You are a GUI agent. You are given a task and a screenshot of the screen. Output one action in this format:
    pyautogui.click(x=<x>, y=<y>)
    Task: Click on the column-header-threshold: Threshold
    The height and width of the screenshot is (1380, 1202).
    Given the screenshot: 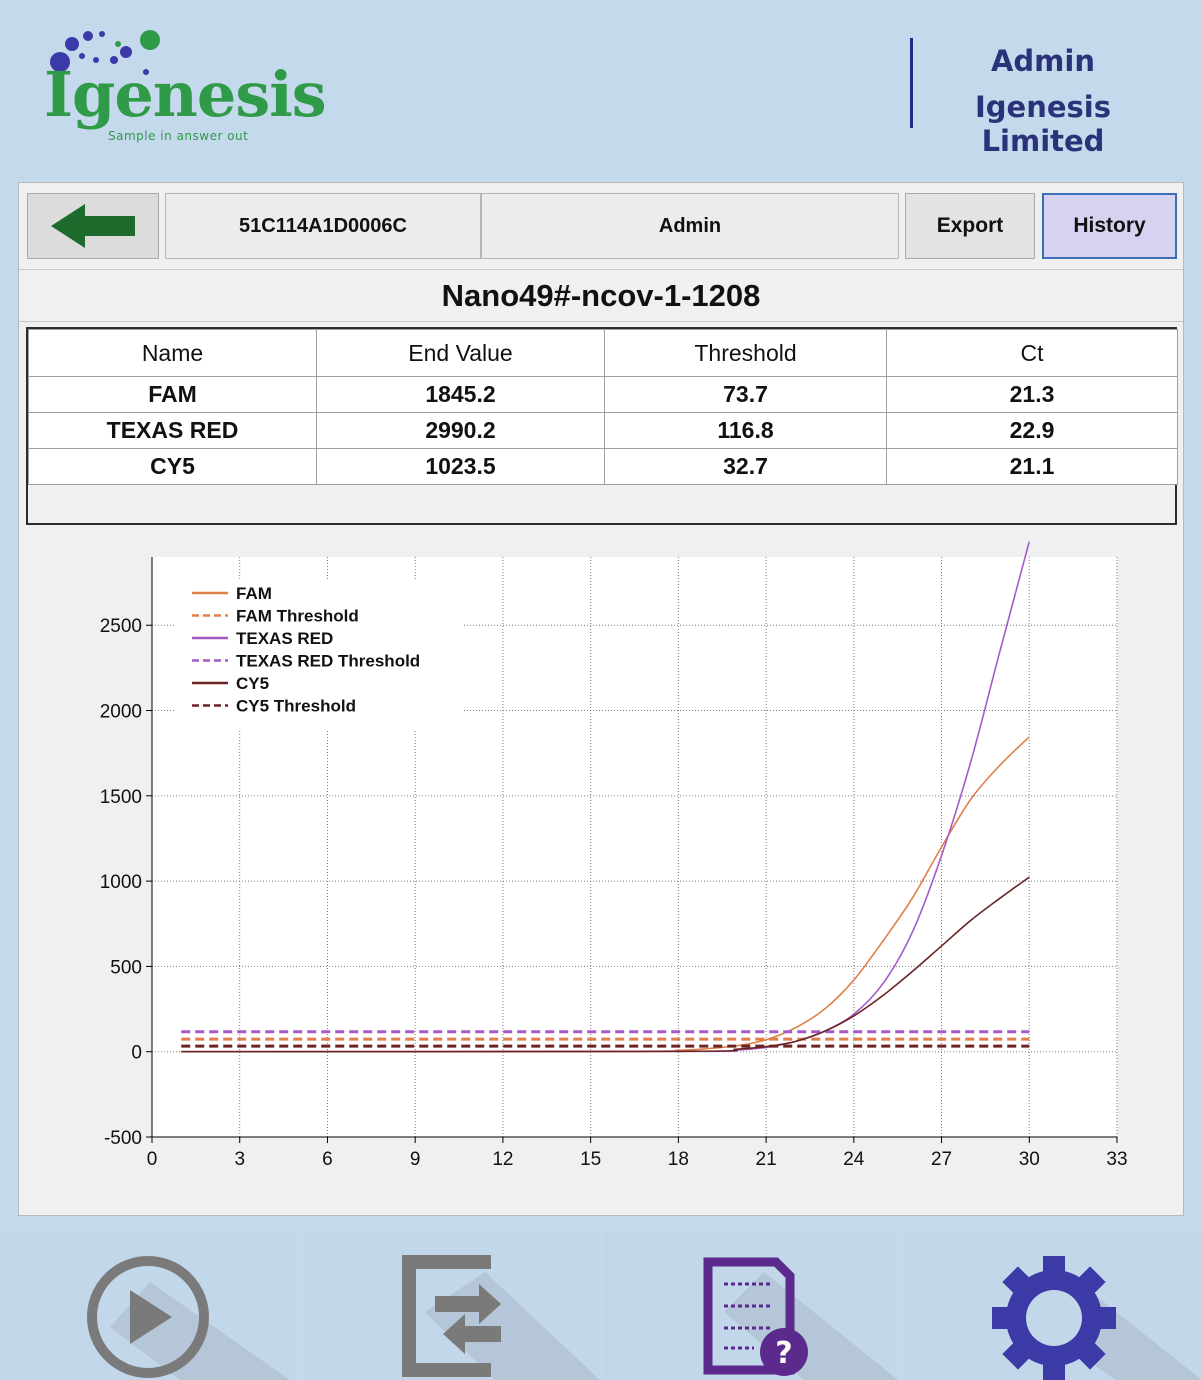 What is the action you would take?
    pyautogui.click(x=745, y=353)
    